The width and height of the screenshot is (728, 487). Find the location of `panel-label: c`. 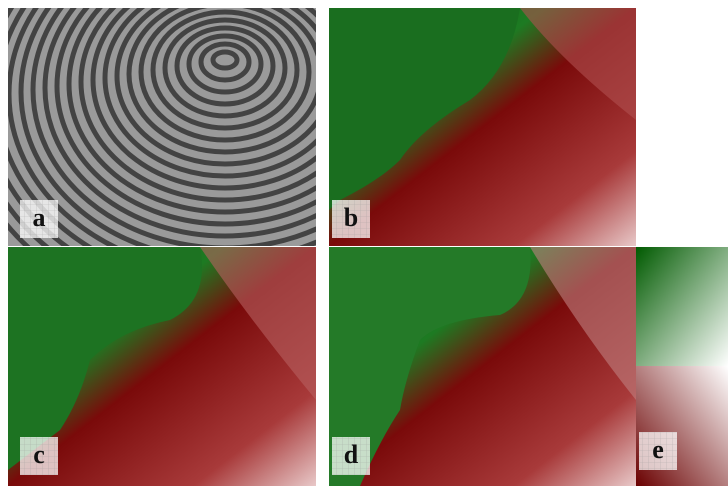

panel-label: c is located at coordinates (39, 454).